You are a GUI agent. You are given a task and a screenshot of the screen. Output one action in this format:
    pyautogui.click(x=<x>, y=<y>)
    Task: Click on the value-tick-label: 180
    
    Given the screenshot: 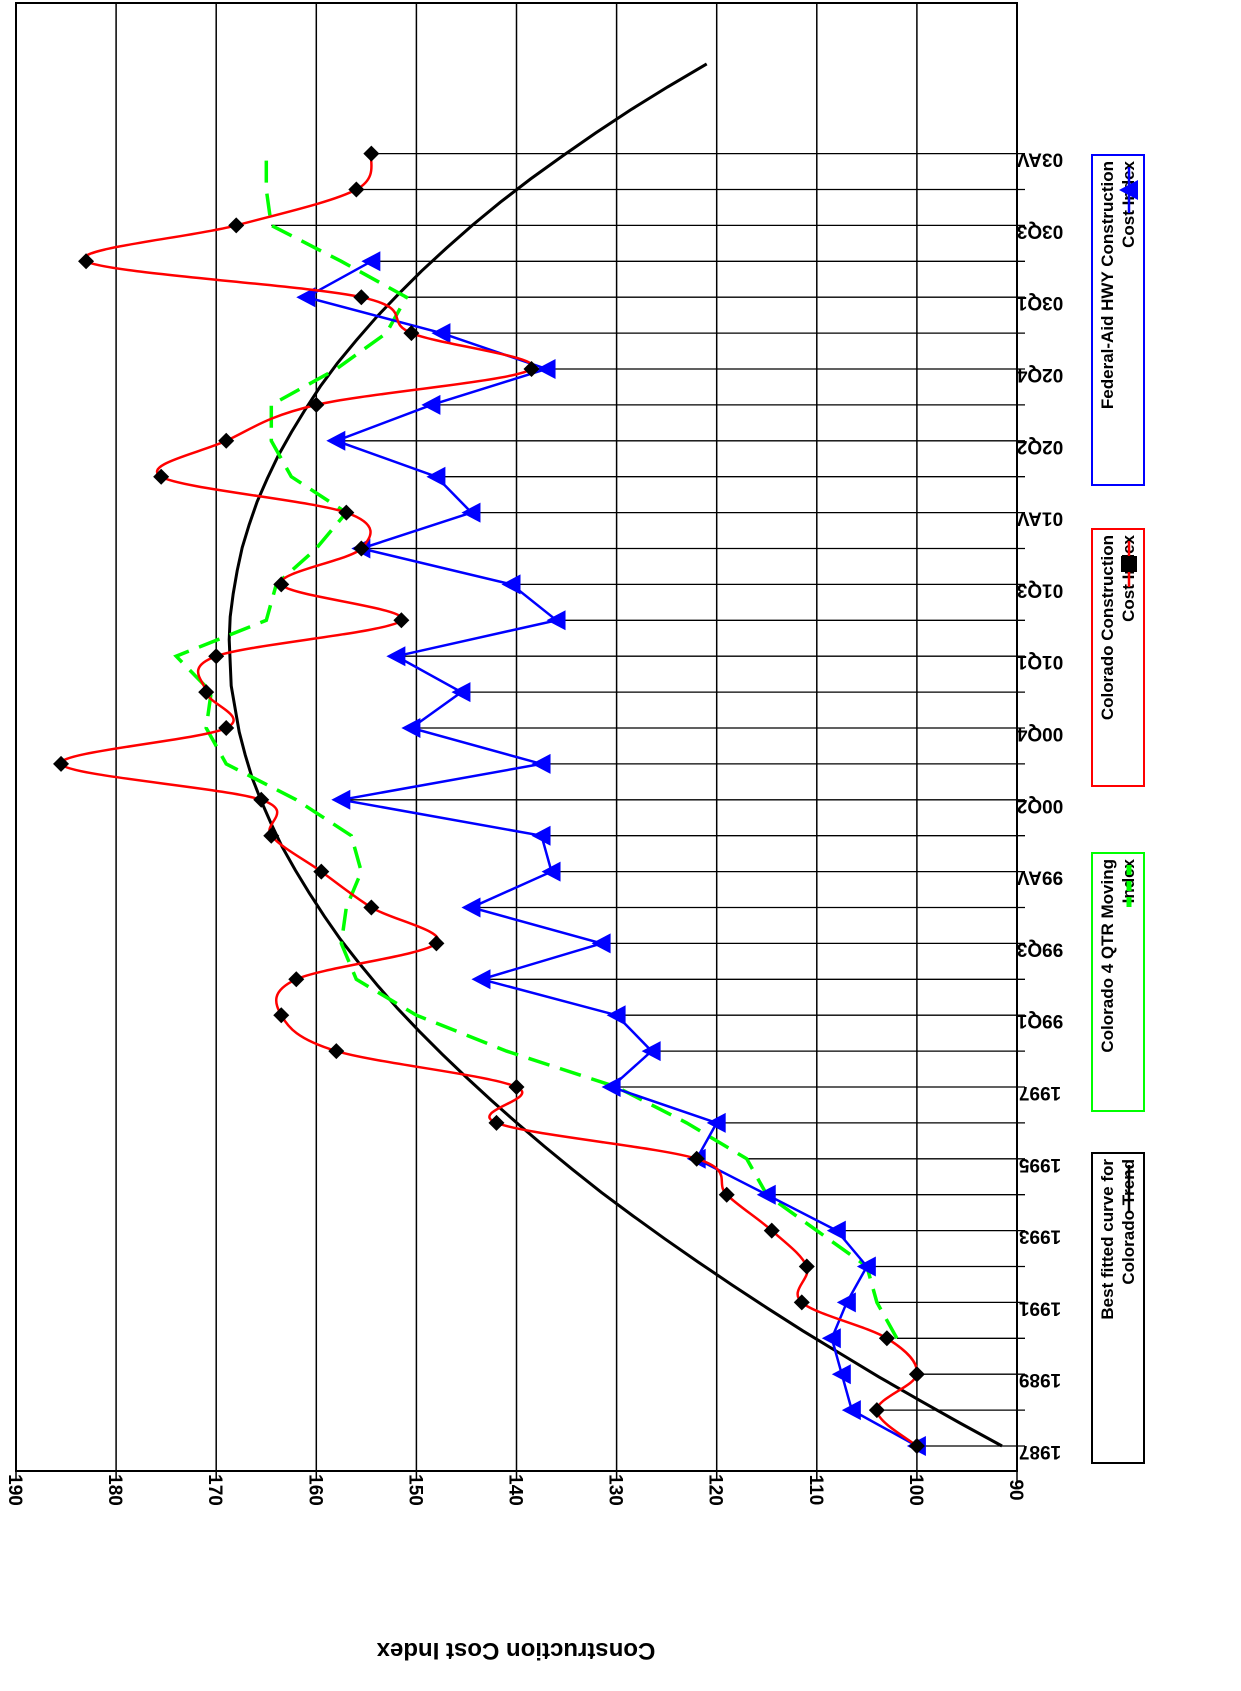 What is the action you would take?
    pyautogui.click(x=114, y=1490)
    